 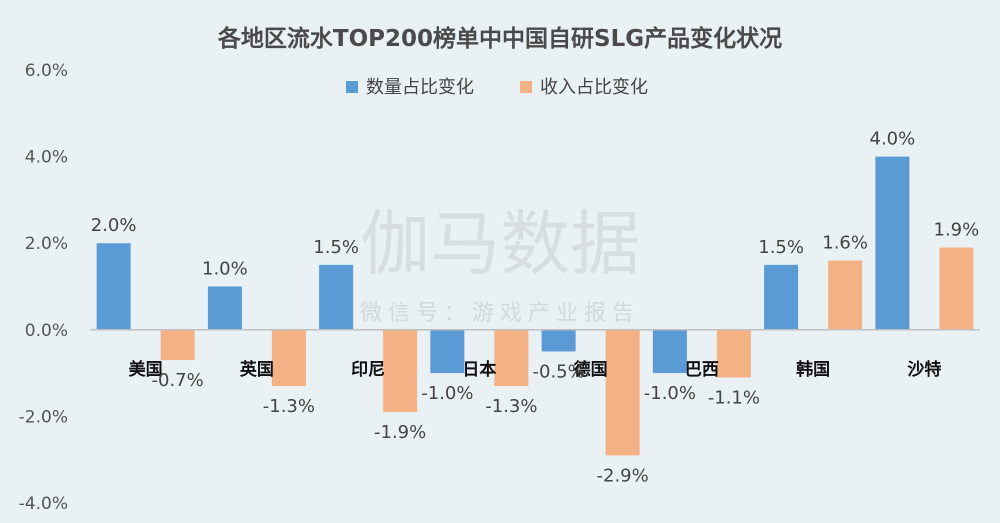 What do you see at coordinates (46, 71) in the screenshot?
I see `y-tick-label: 6.0%` at bounding box center [46, 71].